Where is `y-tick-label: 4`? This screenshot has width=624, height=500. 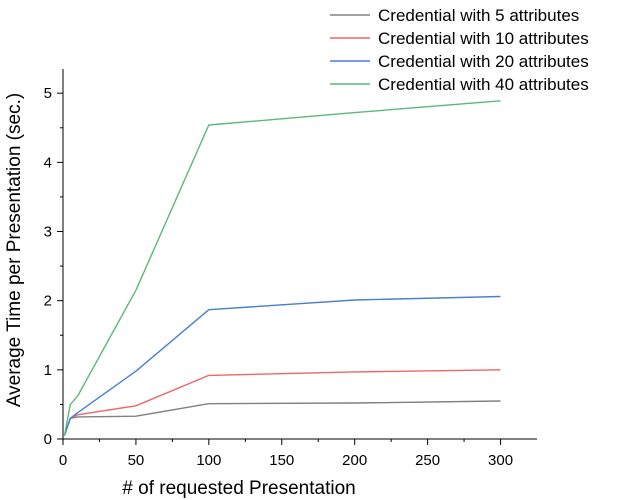
y-tick-label: 4 is located at coordinates (48, 162).